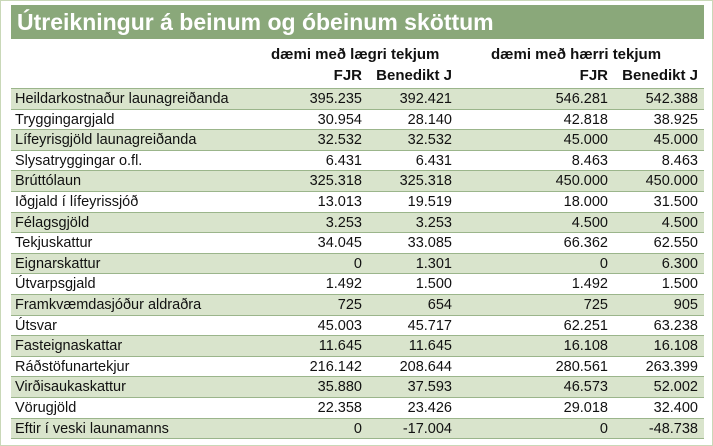 The image size is (713, 446). Describe the element at coordinates (582, 367) in the screenshot. I see `value-higher-fjr: 280.561` at that location.